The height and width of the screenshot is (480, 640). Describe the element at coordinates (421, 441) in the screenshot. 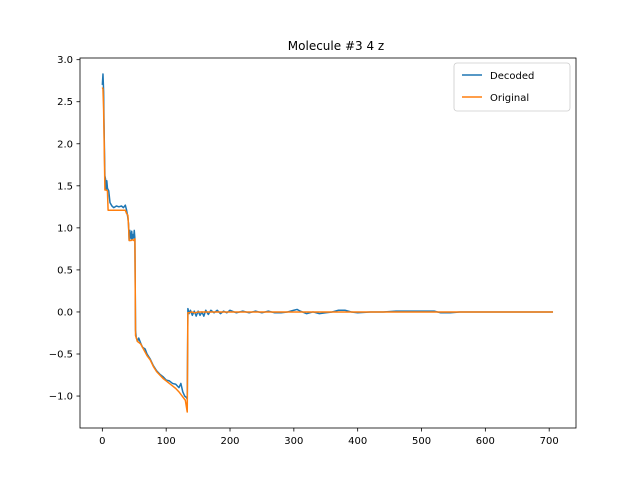

I see `x-tick-label: 500` at that location.